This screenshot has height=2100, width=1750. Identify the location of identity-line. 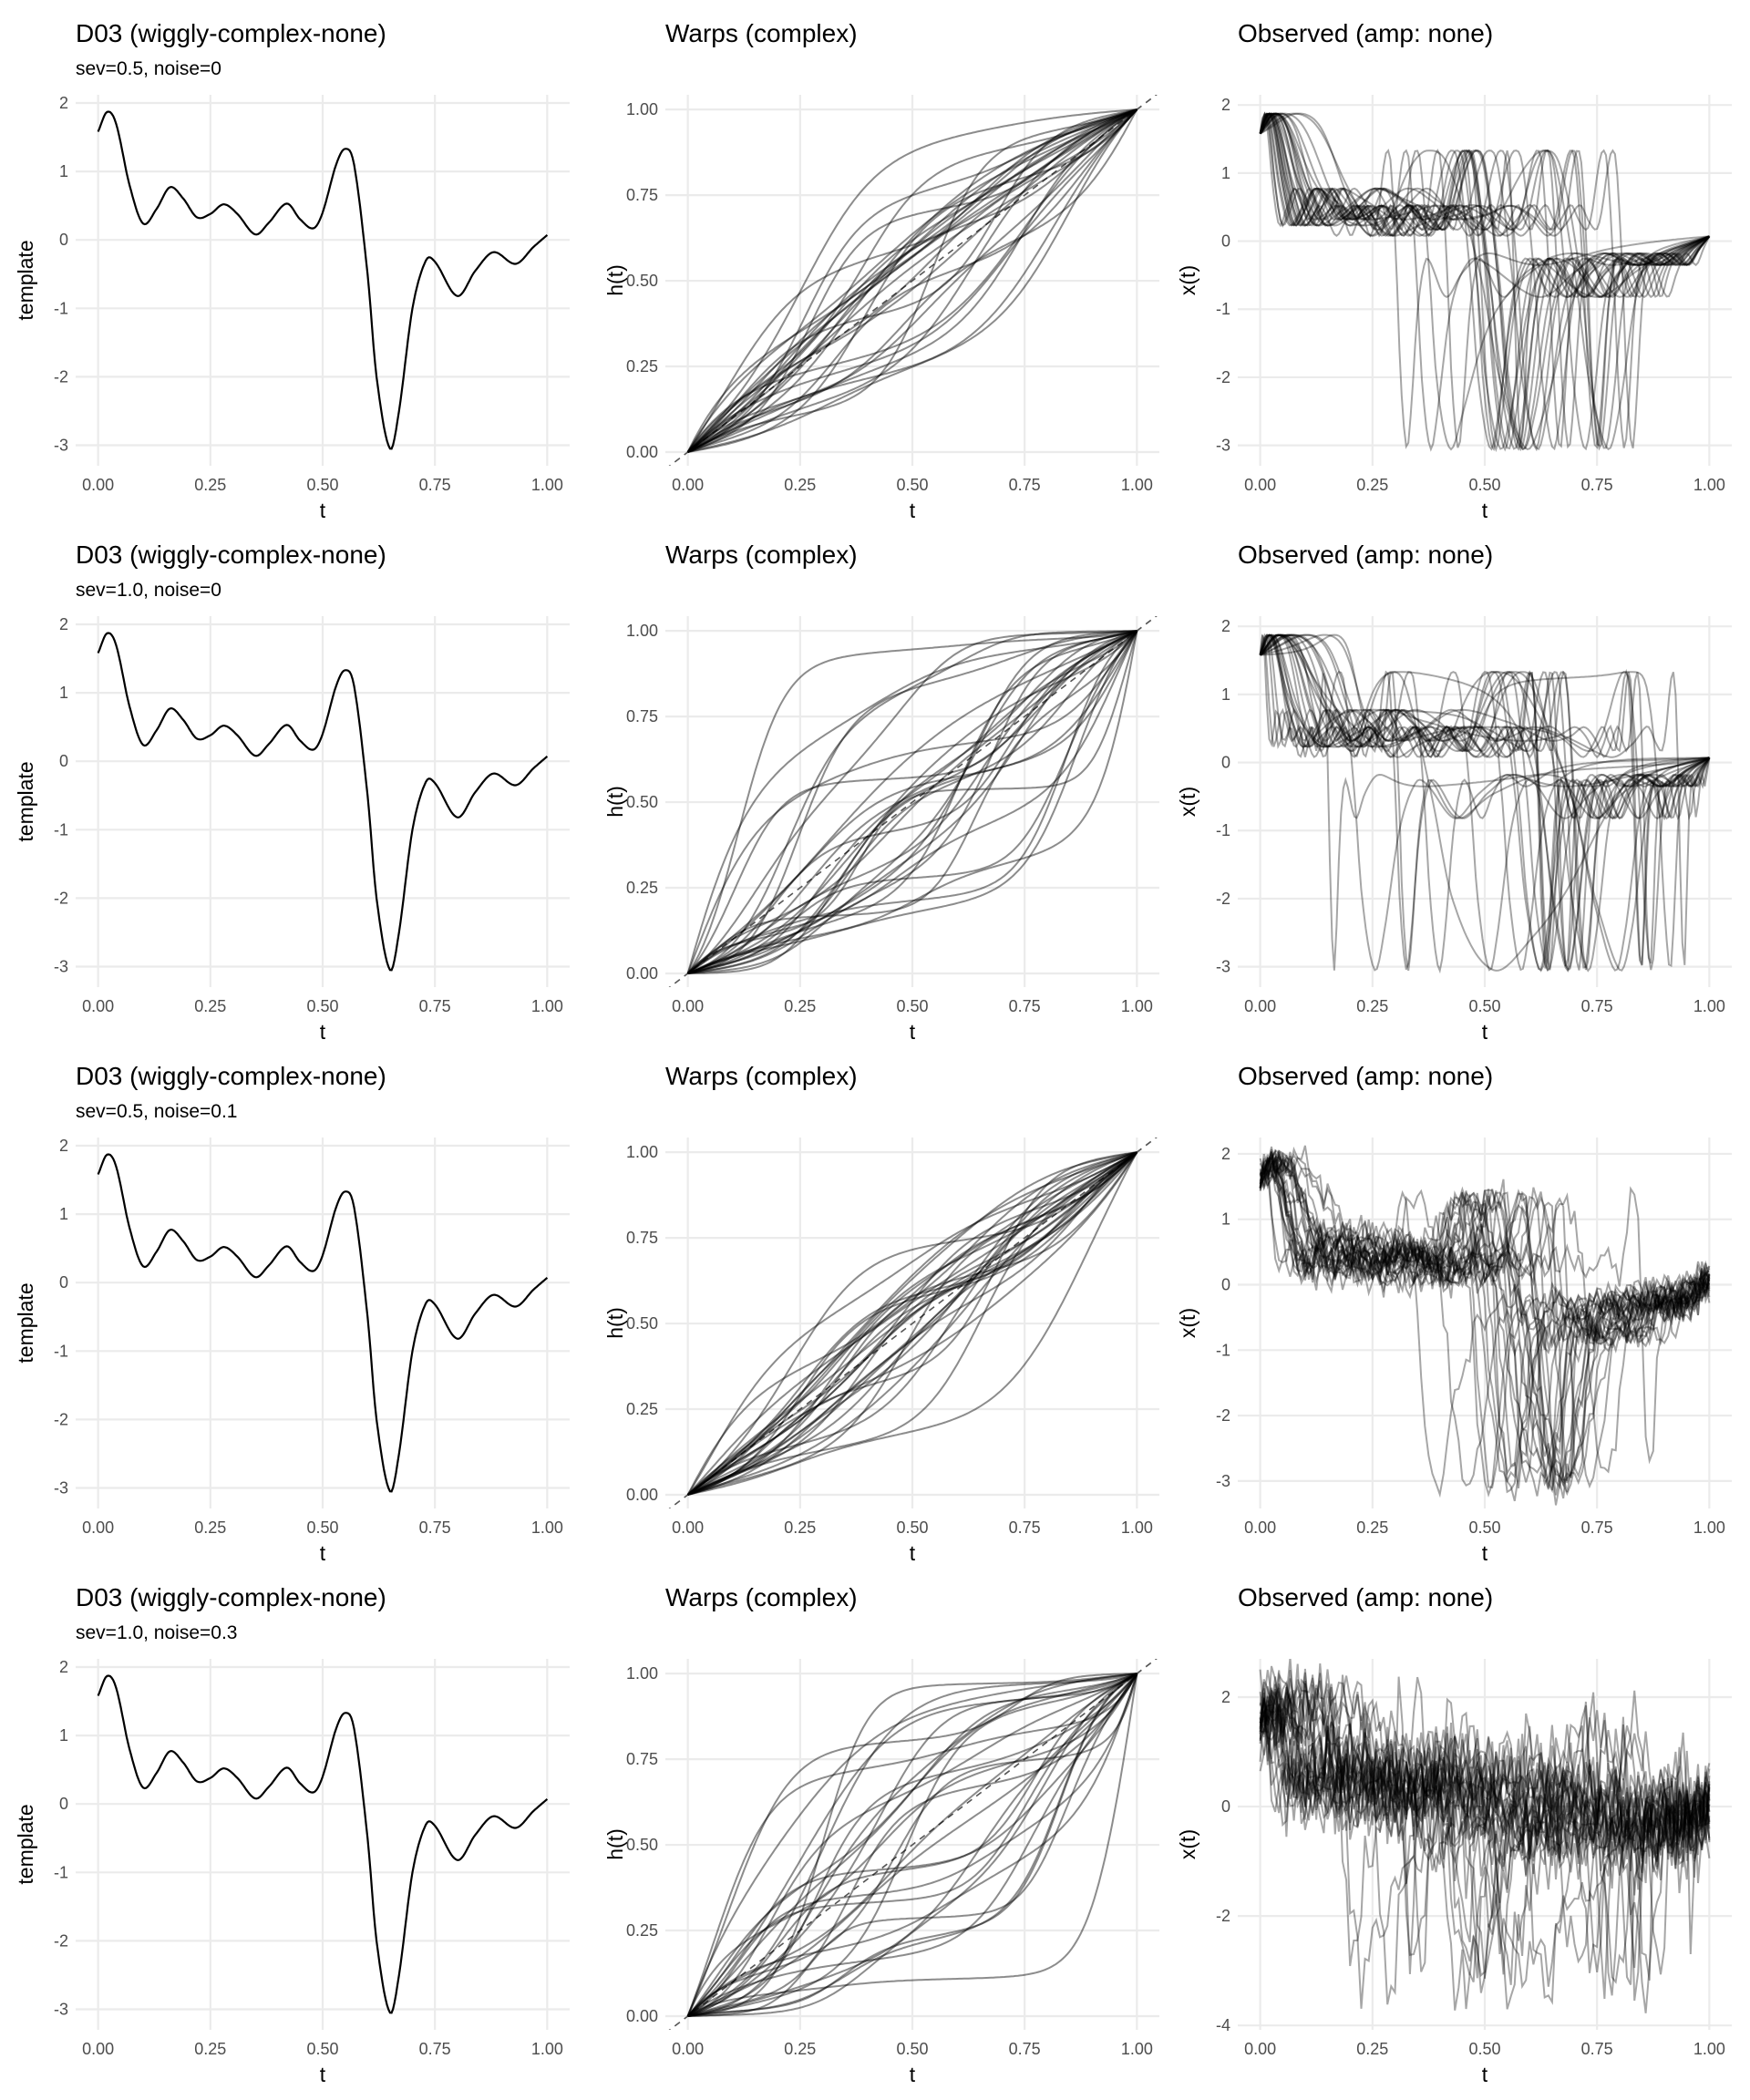
(913, 1323).